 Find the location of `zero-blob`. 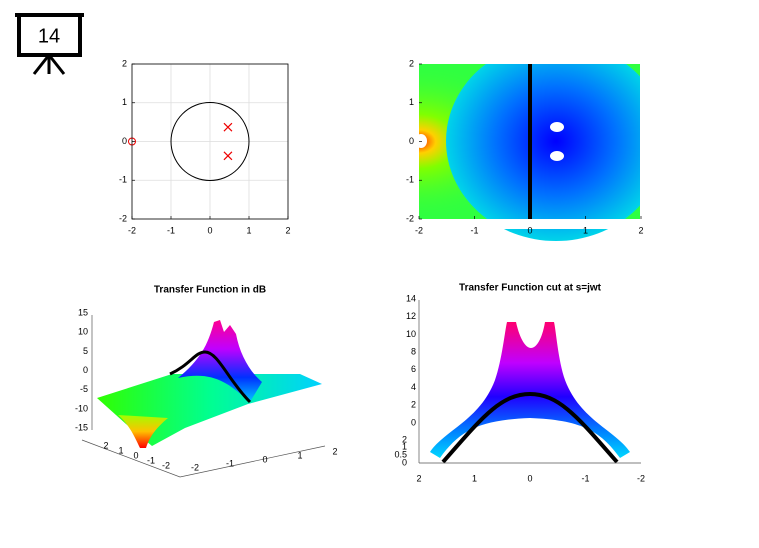

zero-blob is located at coordinates (421, 141).